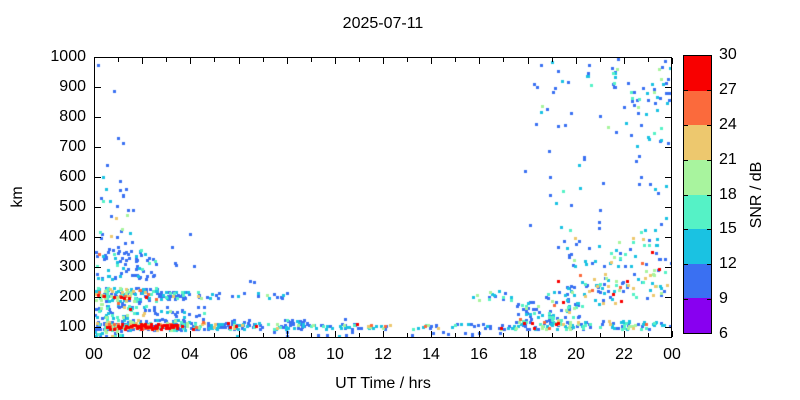 The image size is (800, 400). I want to click on y-tick-label: 800, so click(72, 116).